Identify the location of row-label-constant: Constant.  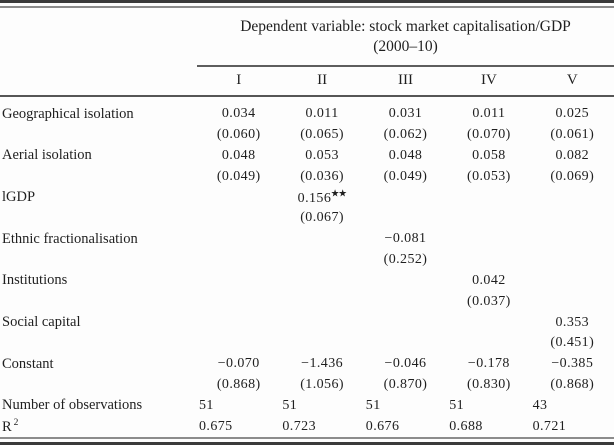
(28, 363).